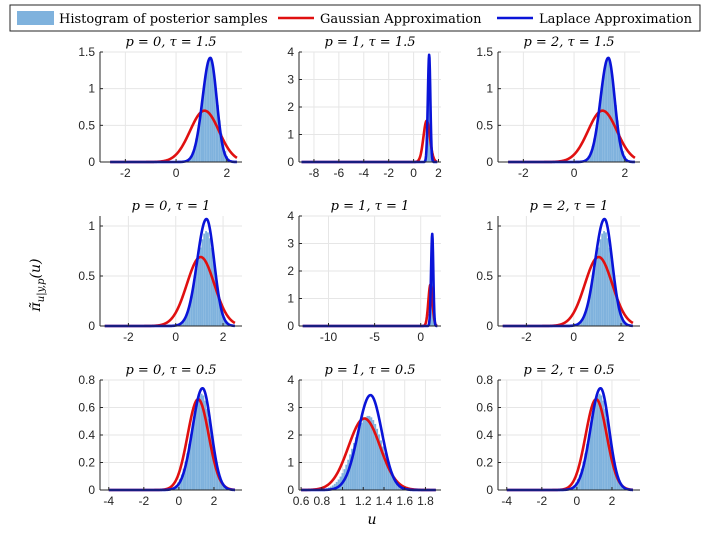 This screenshot has width=714, height=536. What do you see at coordinates (369, 370) in the screenshot?
I see `panel-title: p = 1, τ = 0.5` at bounding box center [369, 370].